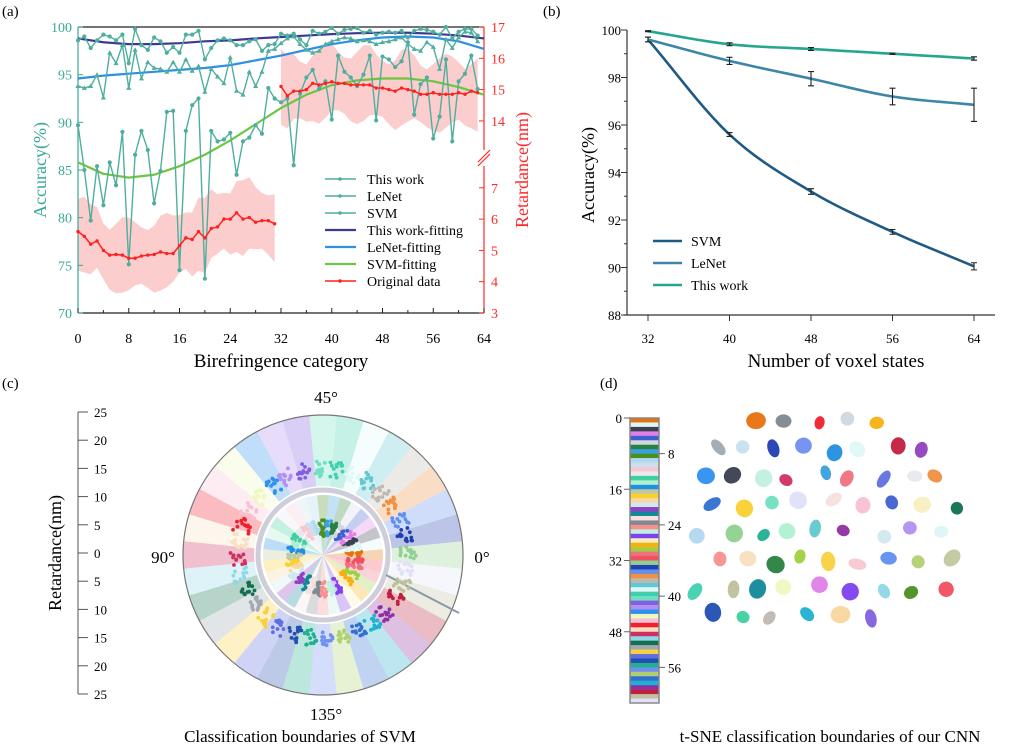  I want to click on legend-marker, so click(340, 196).